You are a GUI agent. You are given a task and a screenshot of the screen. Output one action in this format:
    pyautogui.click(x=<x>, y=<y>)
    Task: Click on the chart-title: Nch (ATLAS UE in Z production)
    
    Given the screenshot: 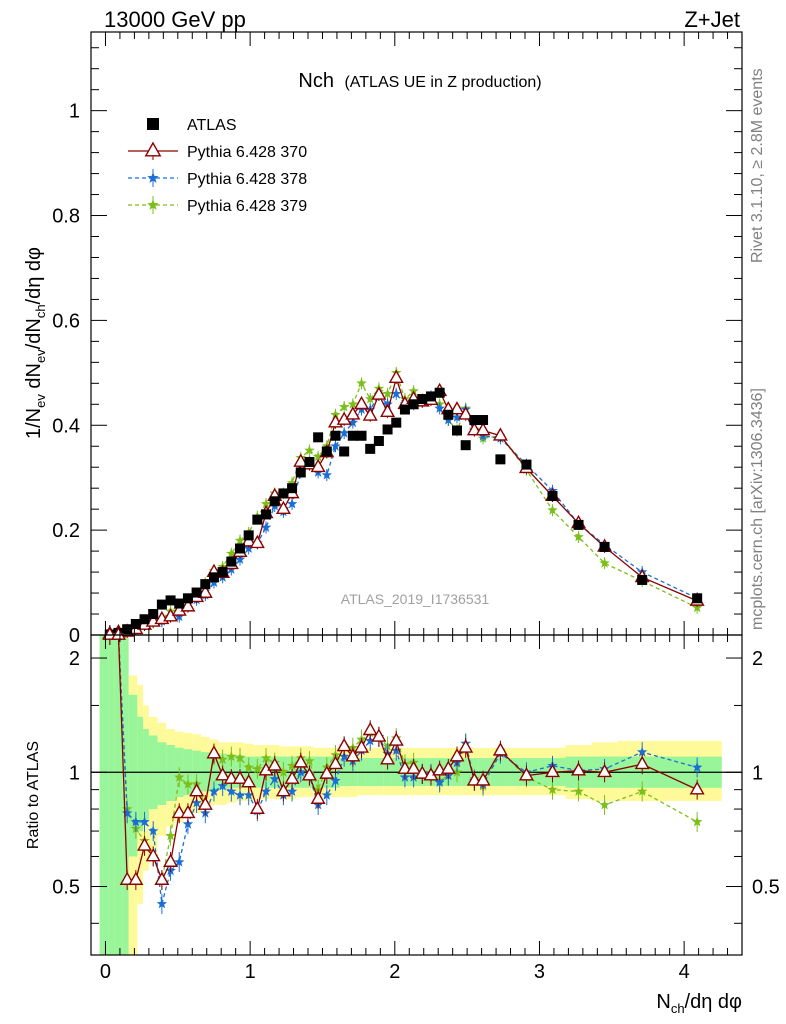 What is the action you would take?
    pyautogui.click(x=419, y=81)
    